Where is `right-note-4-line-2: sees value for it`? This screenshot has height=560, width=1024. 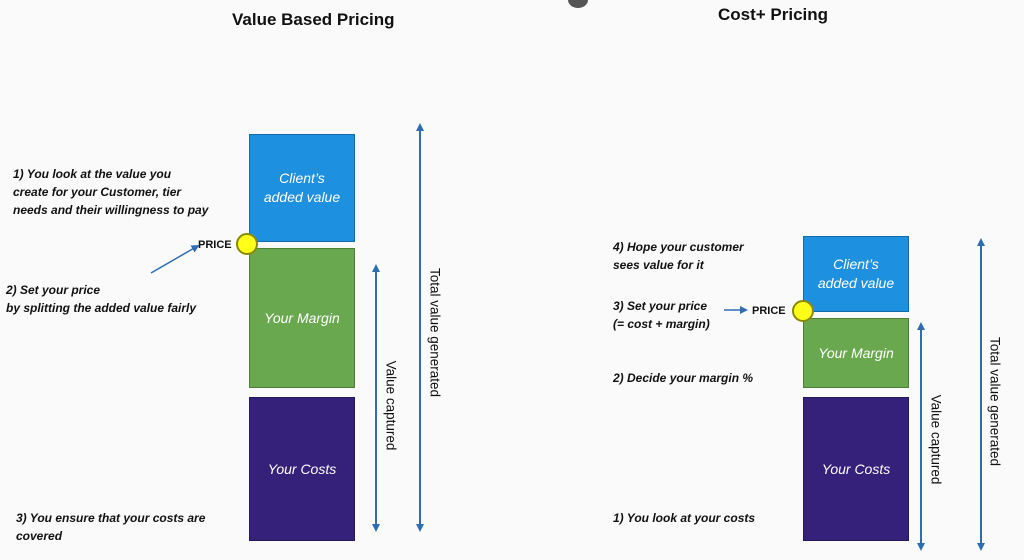 right-note-4-line-2: sees value for it is located at coordinates (658, 265).